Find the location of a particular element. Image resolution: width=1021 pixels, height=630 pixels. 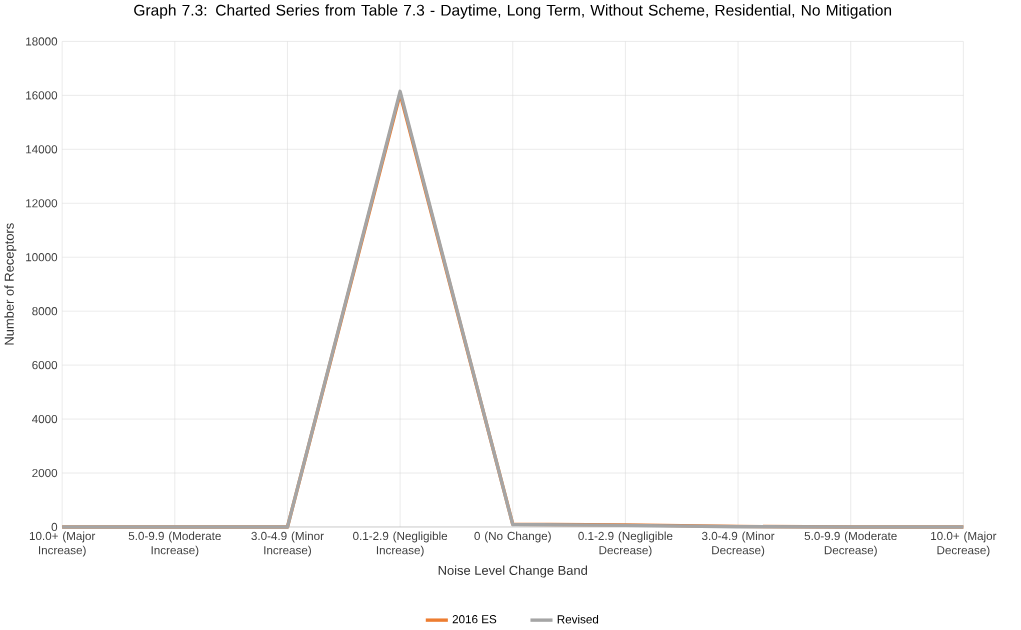

x-tick-label: 10.0+ (Major Decrease) is located at coordinates (964, 544).